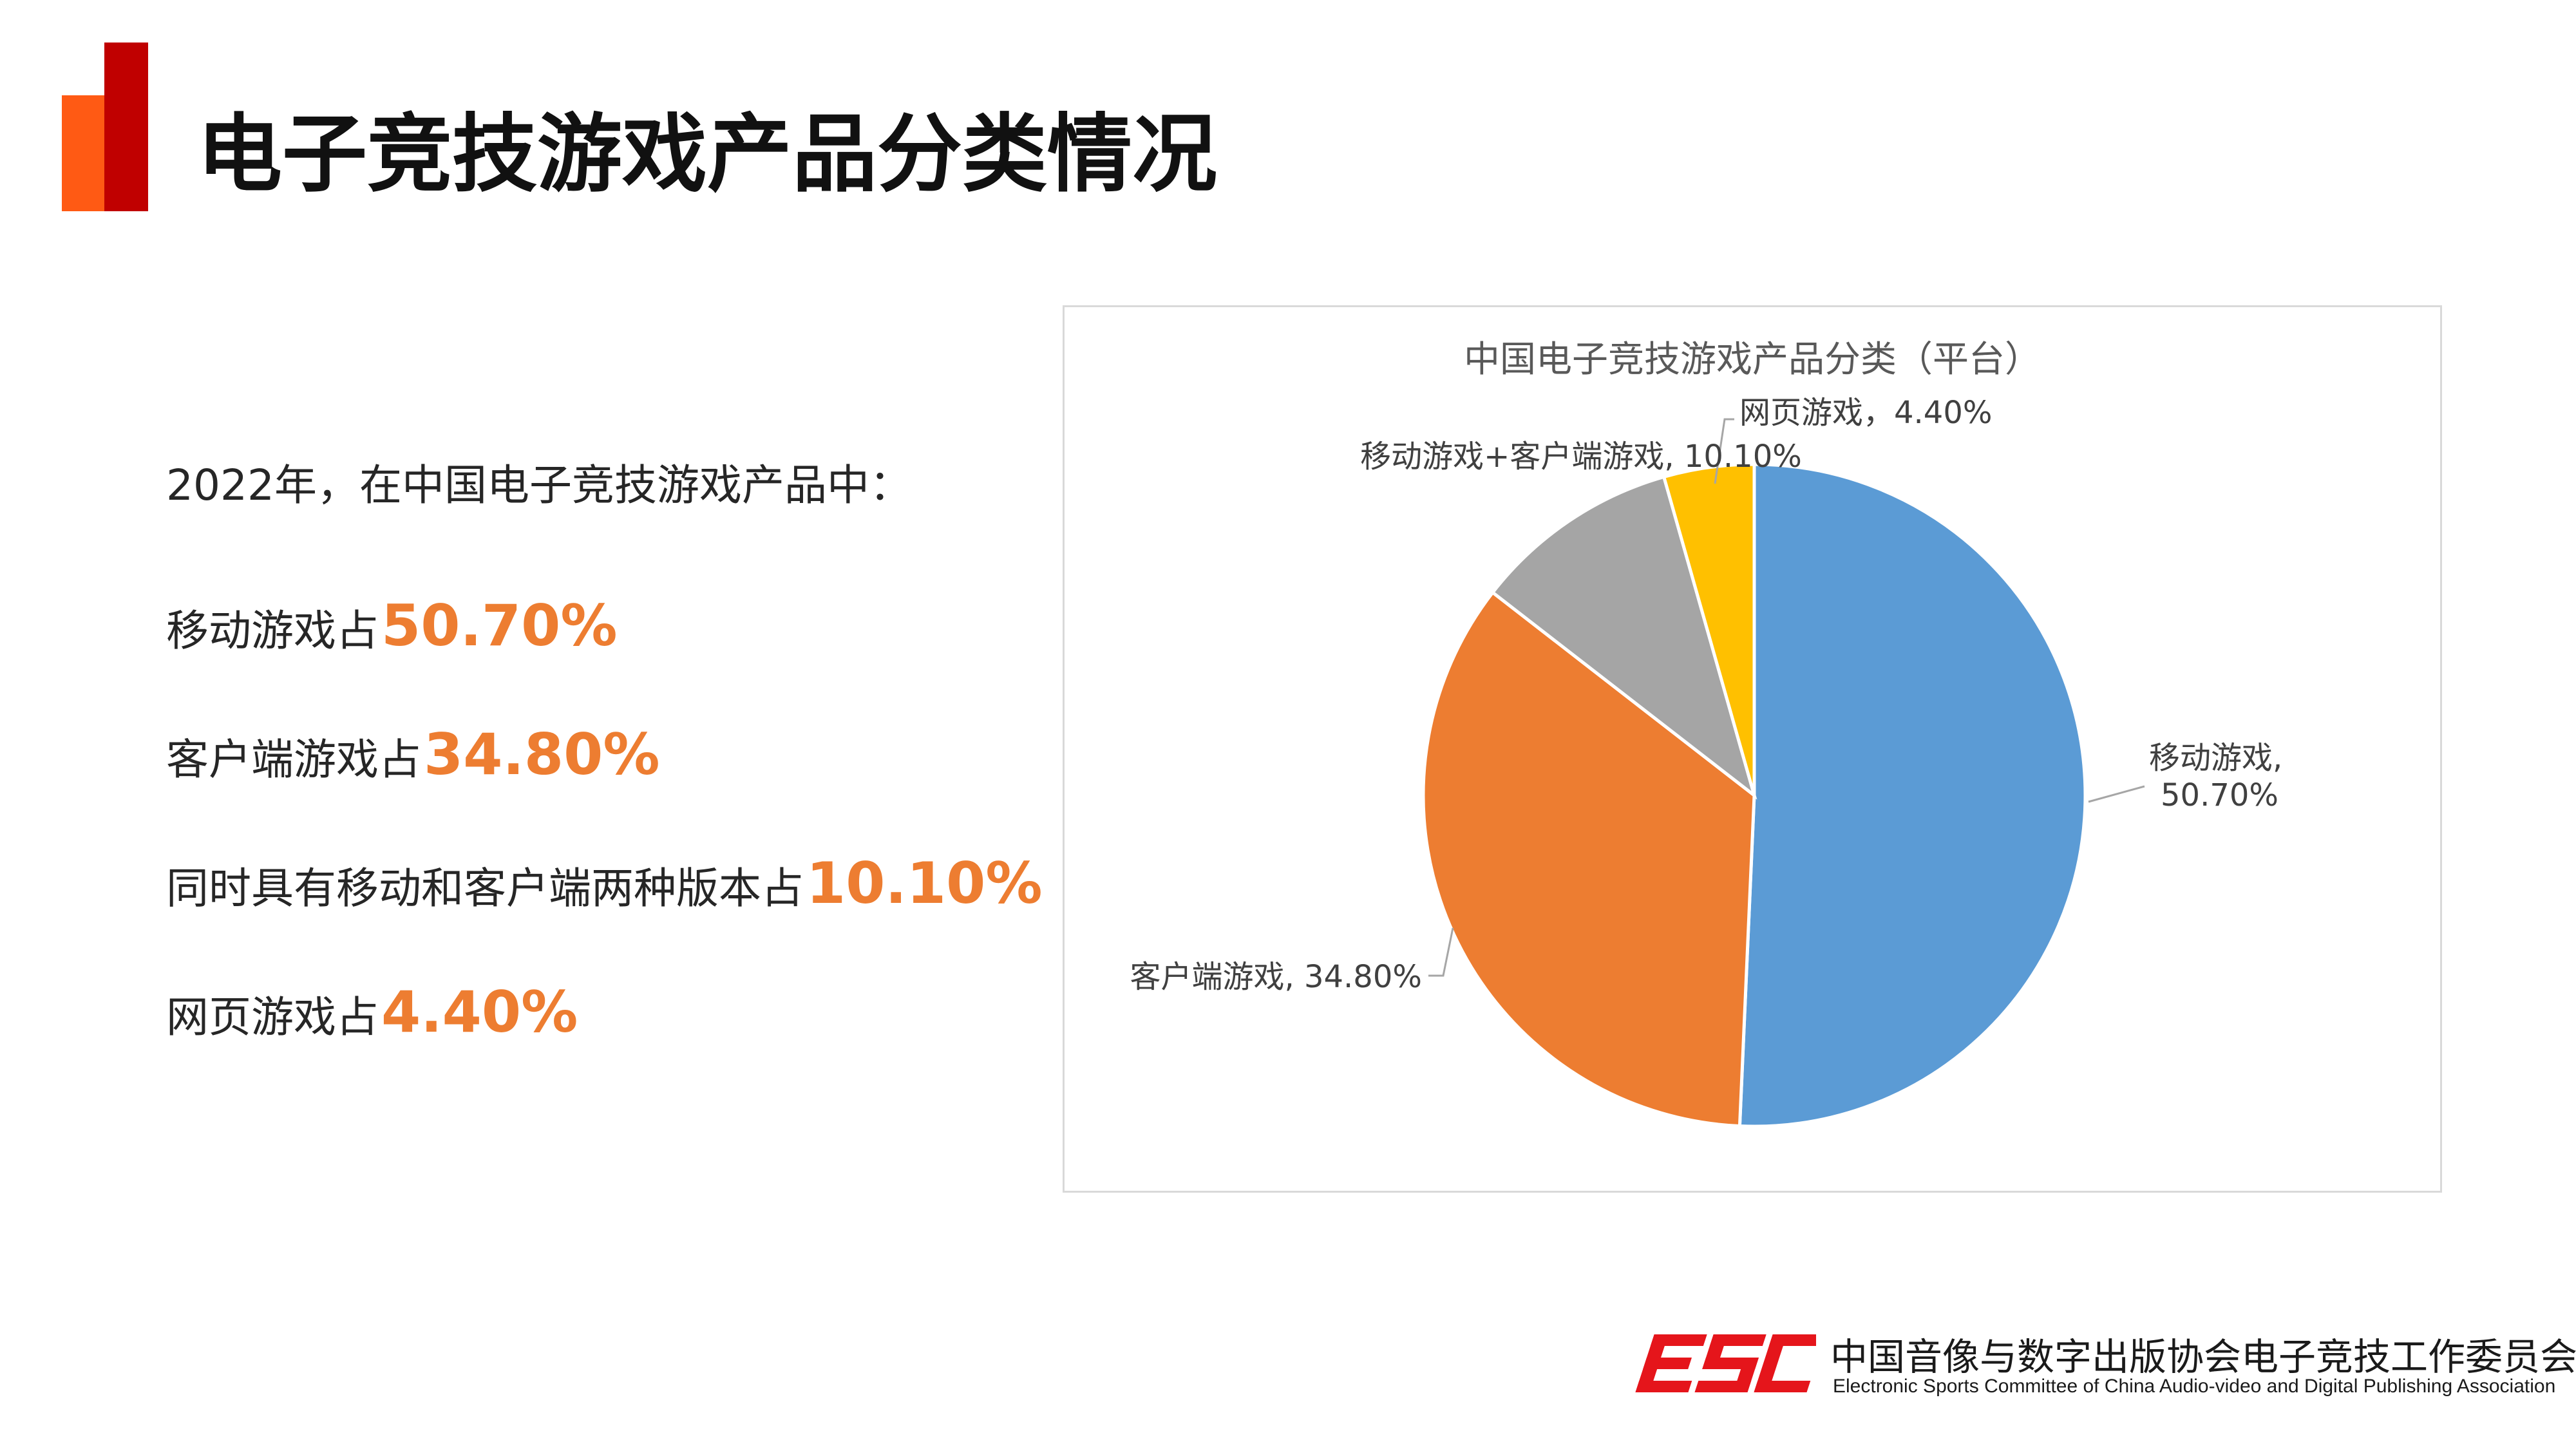 Image resolution: width=2576 pixels, height=1449 pixels. I want to click on summary-item-client: 客户端游戏占34.80%, so click(413, 754).